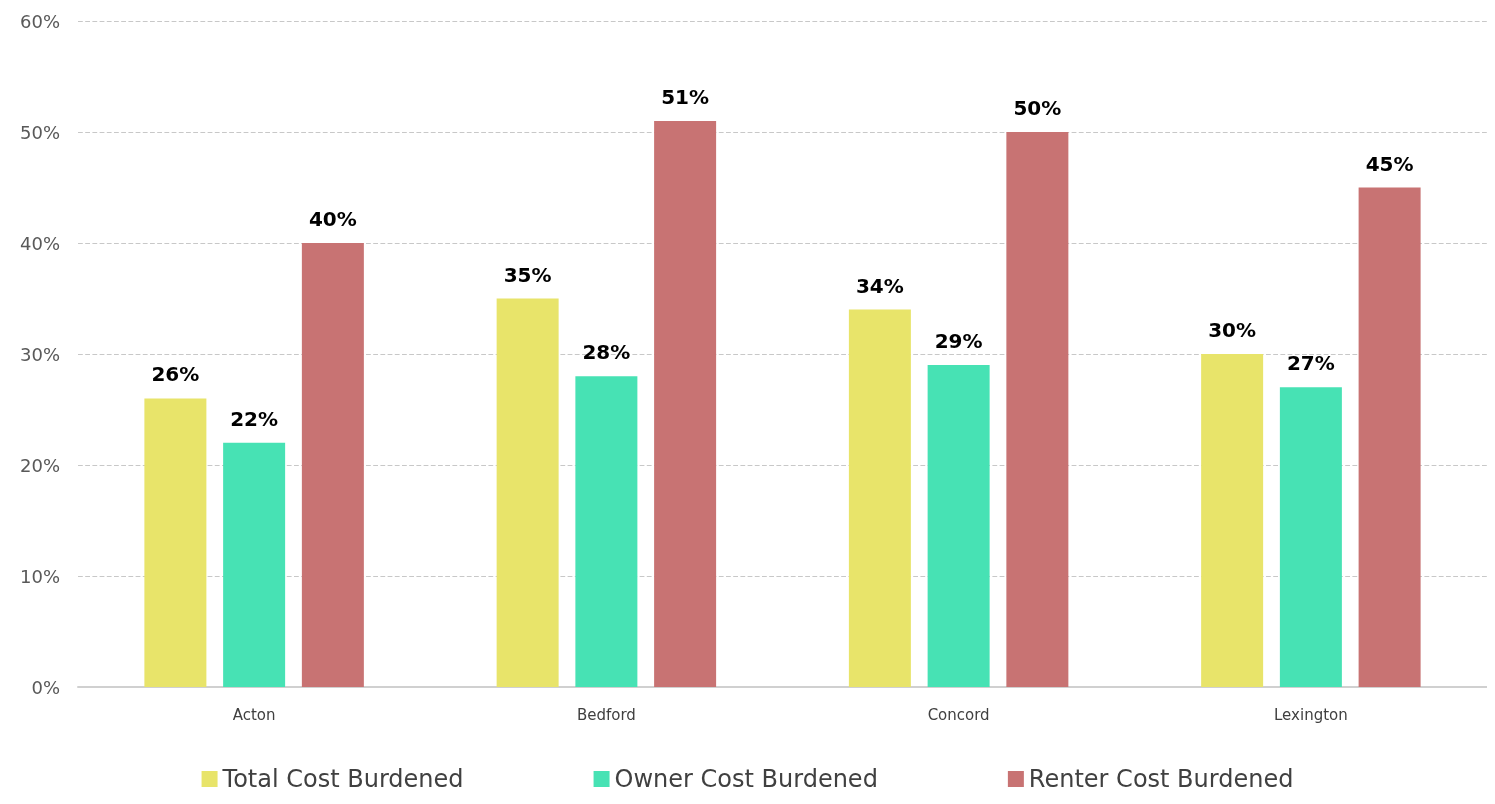 The height and width of the screenshot is (804, 1495). What do you see at coordinates (1037, 108) in the screenshot?
I see `data-label: 50%` at bounding box center [1037, 108].